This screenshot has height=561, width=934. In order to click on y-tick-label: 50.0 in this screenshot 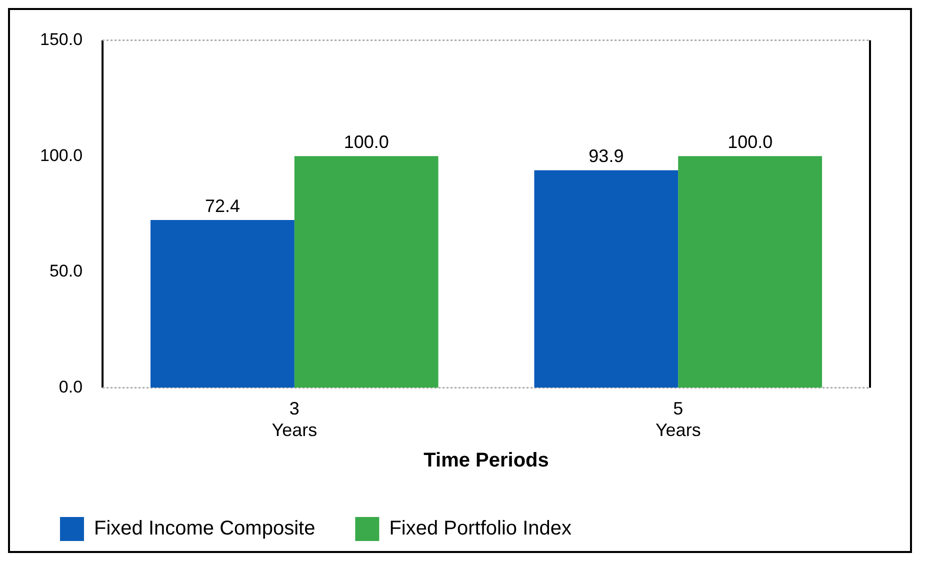, I will do `click(66, 271)`.